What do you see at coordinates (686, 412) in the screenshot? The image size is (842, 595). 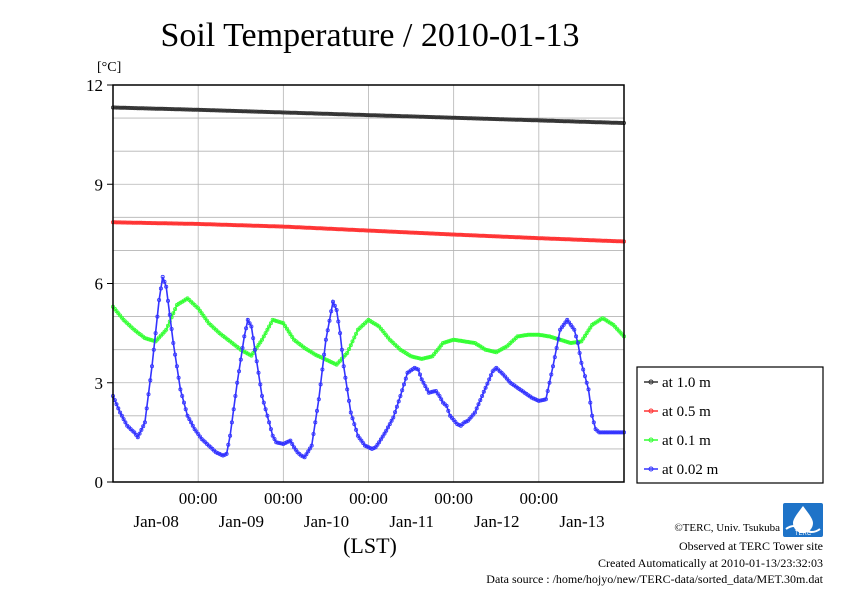 I see `legend-entry-label: at 0.5 m` at bounding box center [686, 412].